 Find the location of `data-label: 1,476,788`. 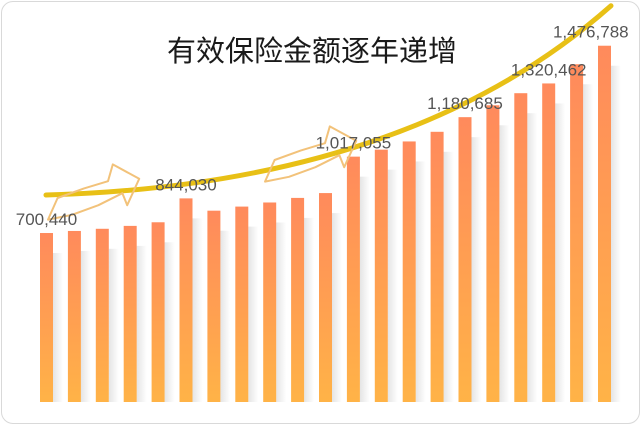

data-label: 1,476,788 is located at coordinates (591, 32).